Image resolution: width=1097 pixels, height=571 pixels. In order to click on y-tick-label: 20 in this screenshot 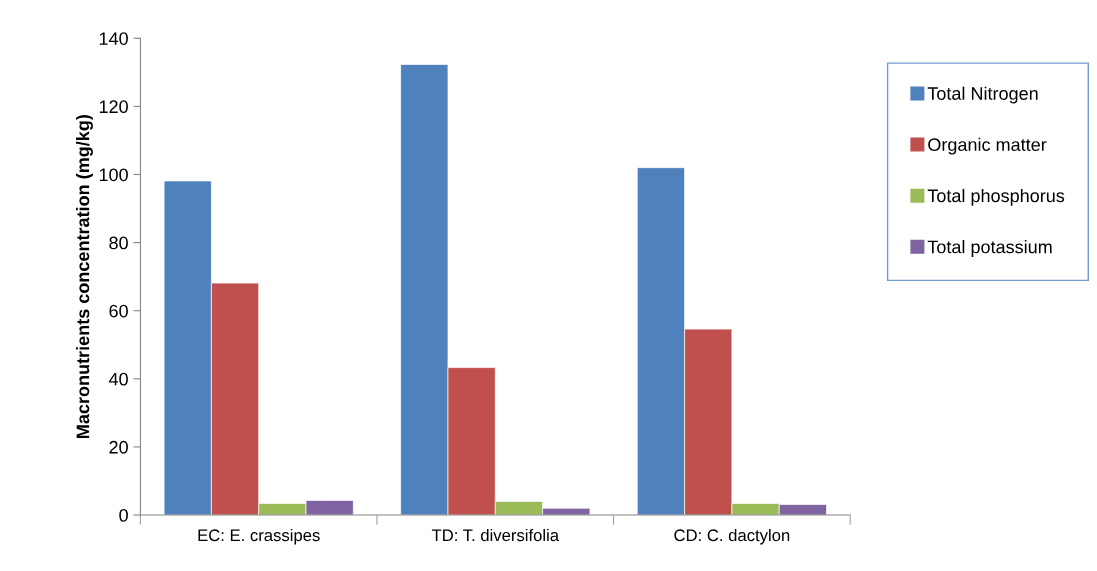, I will do `click(118, 447)`.